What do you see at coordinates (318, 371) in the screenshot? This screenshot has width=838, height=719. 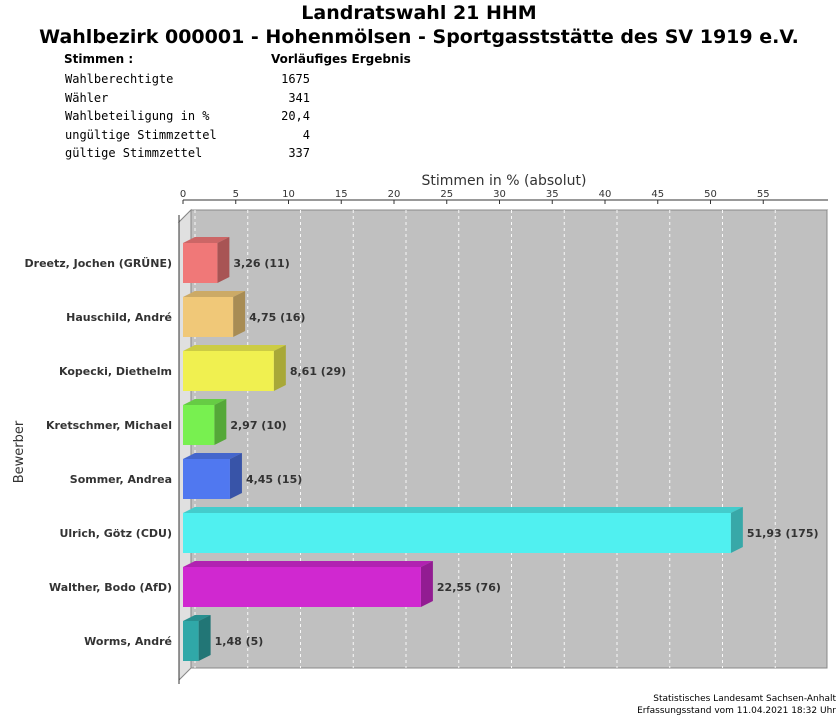 I see `bar-value-label: 8,61 (29)` at bounding box center [318, 371].